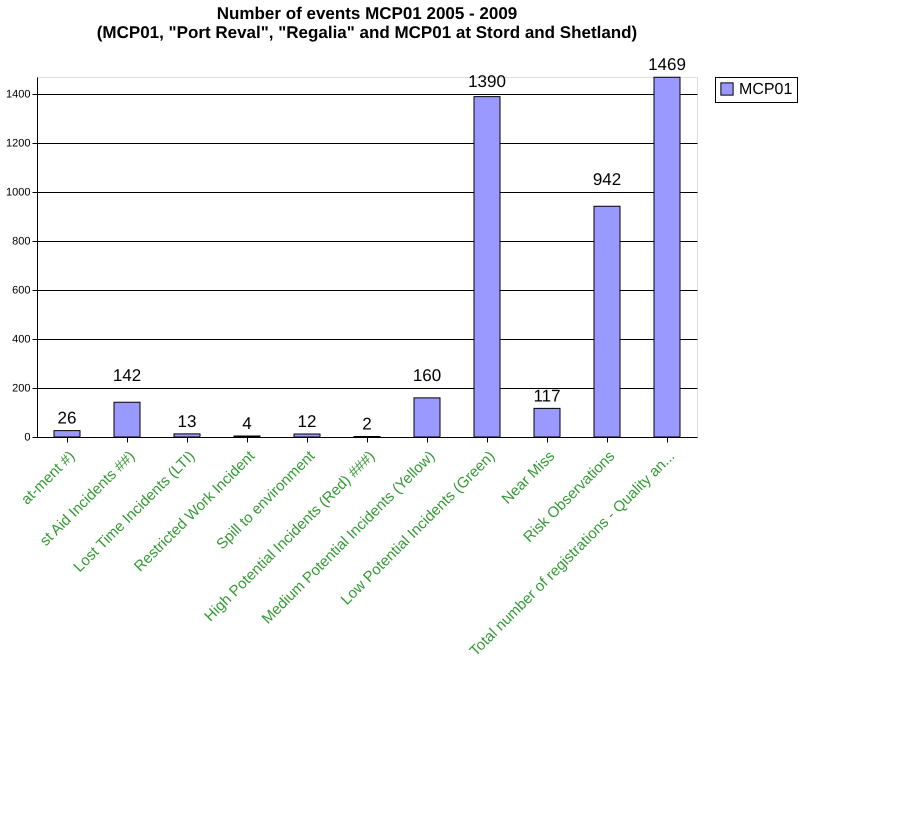 This screenshot has height=838, width=903. Describe the element at coordinates (67, 418) in the screenshot. I see `data-label: 26` at that location.